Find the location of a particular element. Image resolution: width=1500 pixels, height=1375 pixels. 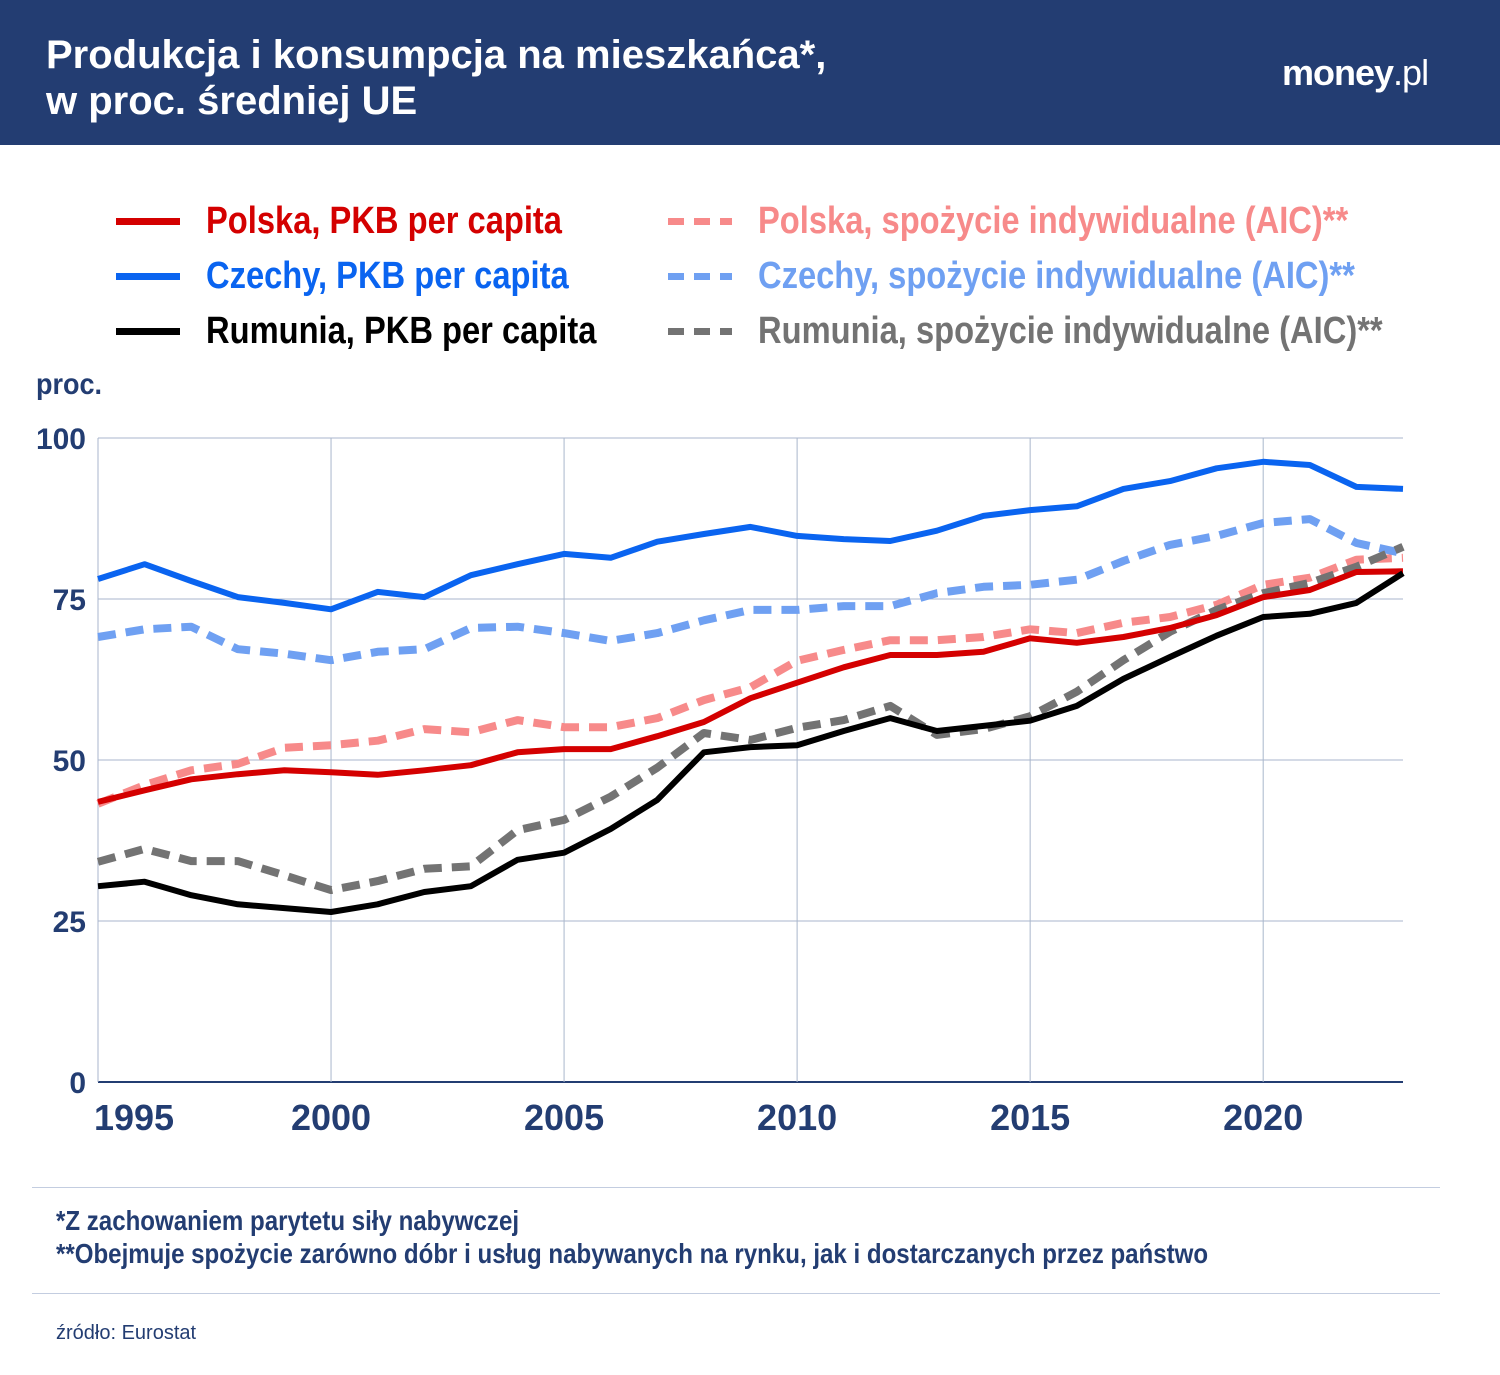

legend-item: Polska, spożycie indywidualne (AIC)** is located at coordinates (1056, 221).